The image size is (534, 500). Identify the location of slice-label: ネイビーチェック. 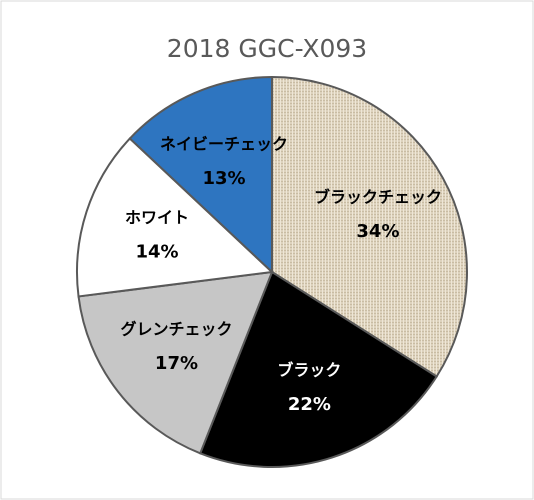
(224, 144).